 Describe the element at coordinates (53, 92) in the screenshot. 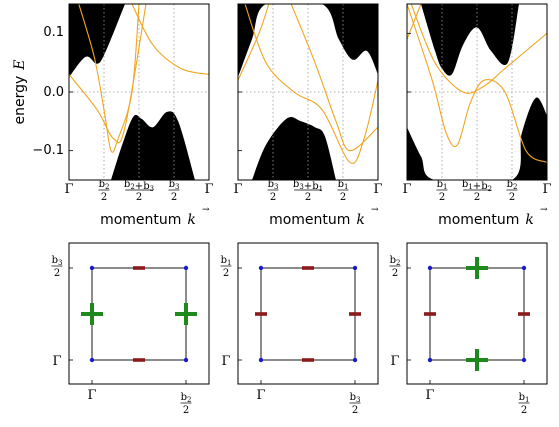

I see `y-tick-zero: 0.0` at that location.